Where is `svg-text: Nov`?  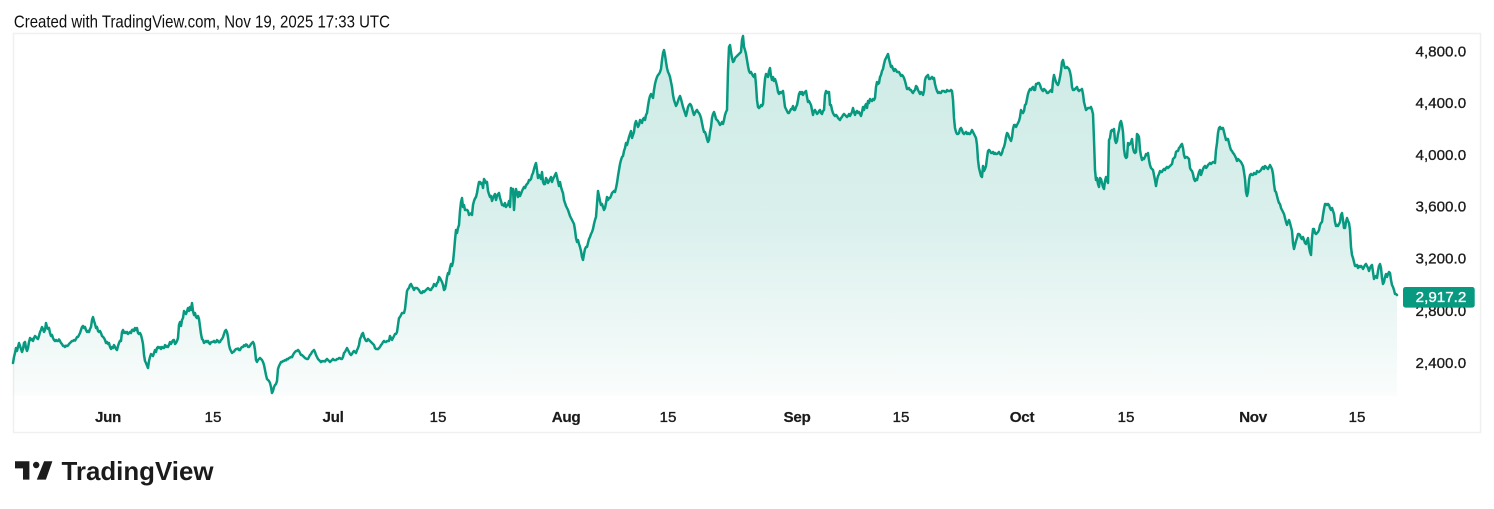
svg-text: Nov is located at coordinates (1253, 417).